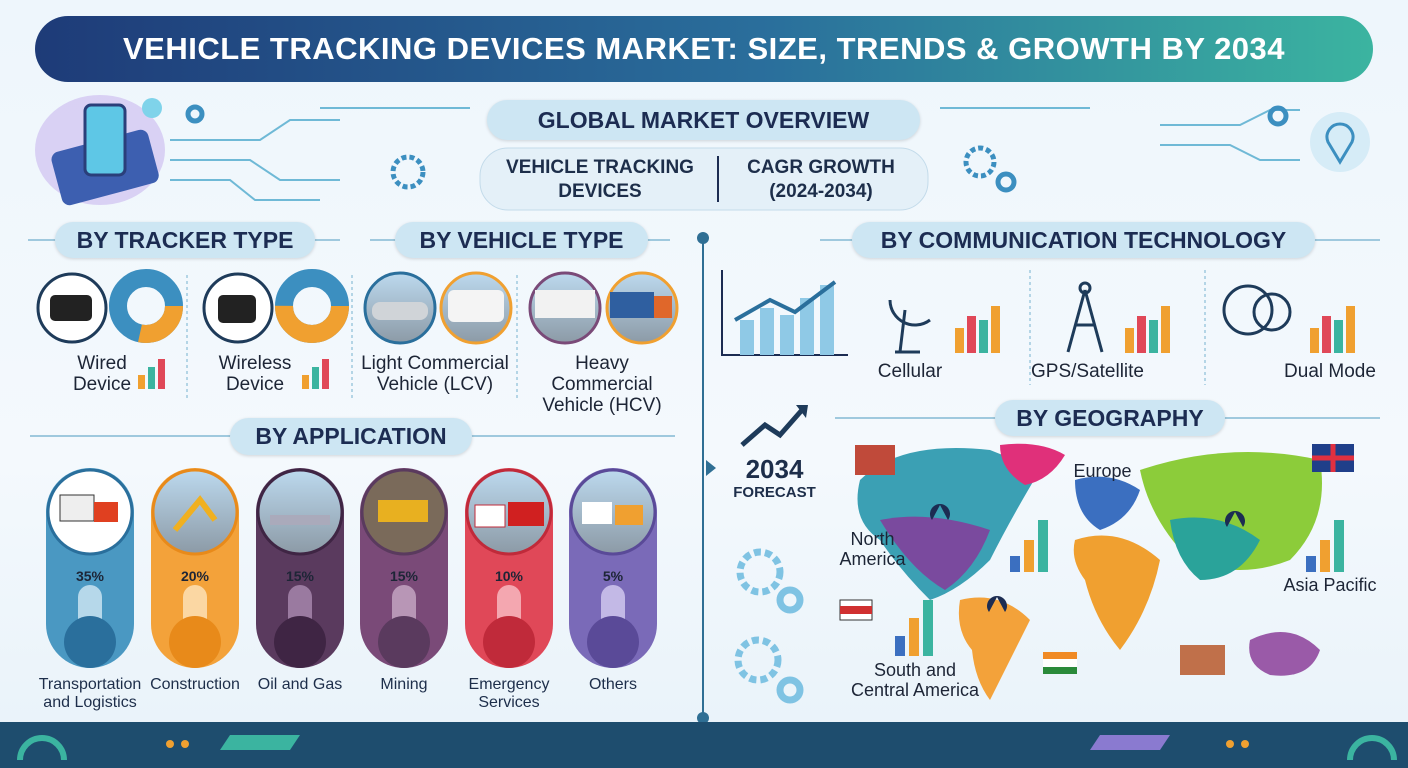 The width and height of the screenshot is (1408, 768). Describe the element at coordinates (255, 374) in the screenshot. I see `tracker-label: Wireless Device` at that location.